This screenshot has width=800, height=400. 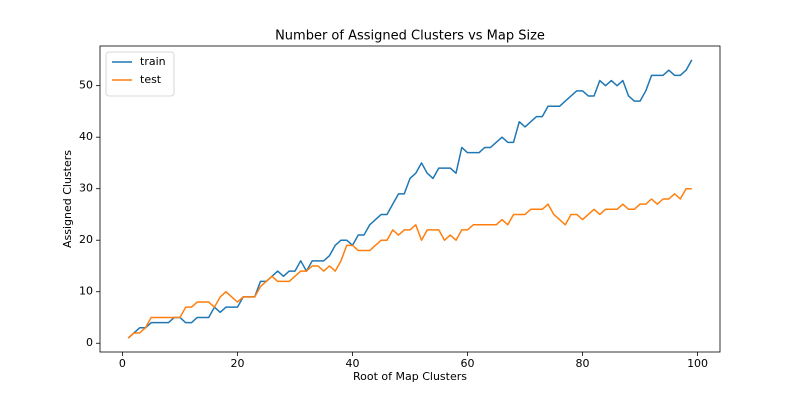 I want to click on y-axis-label: Assigned Clusters, so click(x=67, y=199).